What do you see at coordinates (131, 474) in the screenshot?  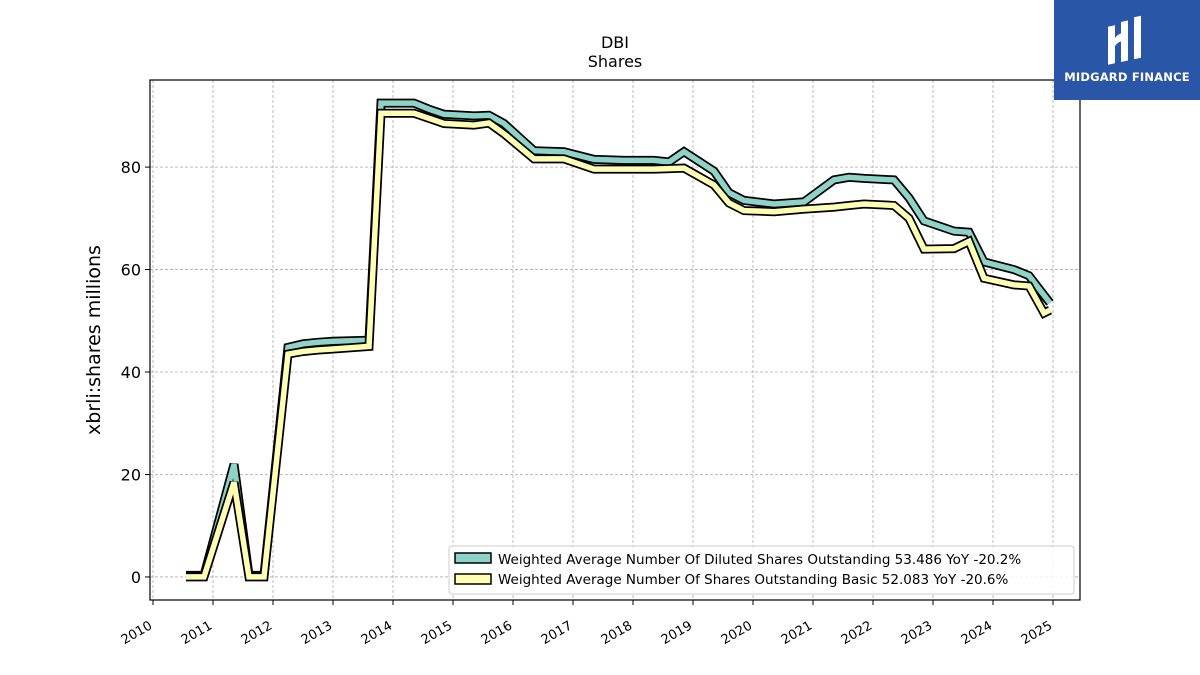 I see `y-tick-label: 20` at bounding box center [131, 474].